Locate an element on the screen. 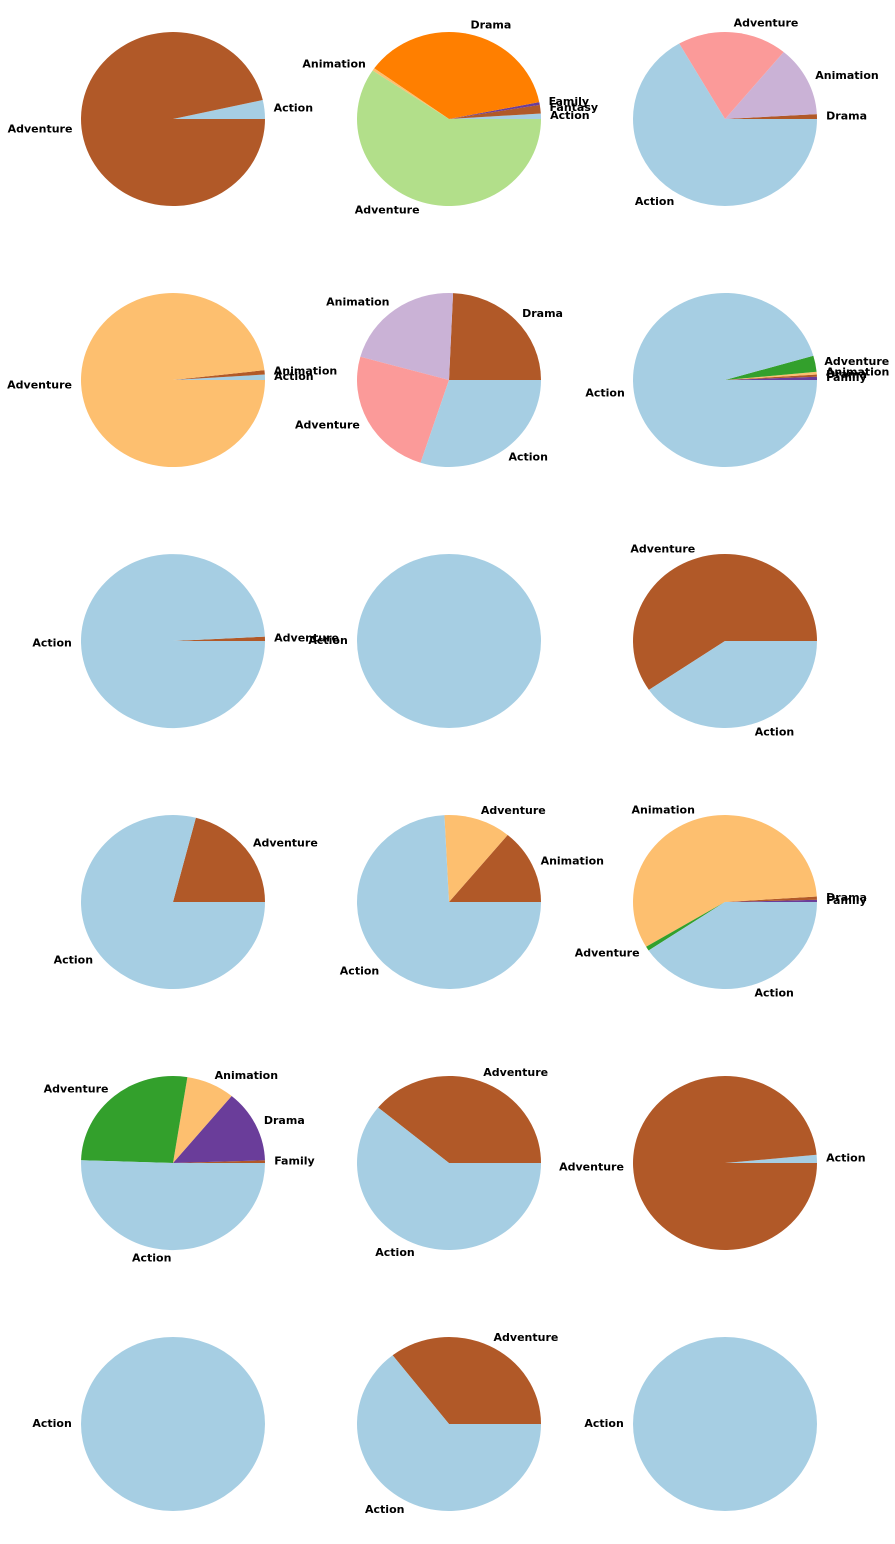 The image size is (895, 1544). pie-chart-5: Drama Animation Adventure Action is located at coordinates (429, 379).